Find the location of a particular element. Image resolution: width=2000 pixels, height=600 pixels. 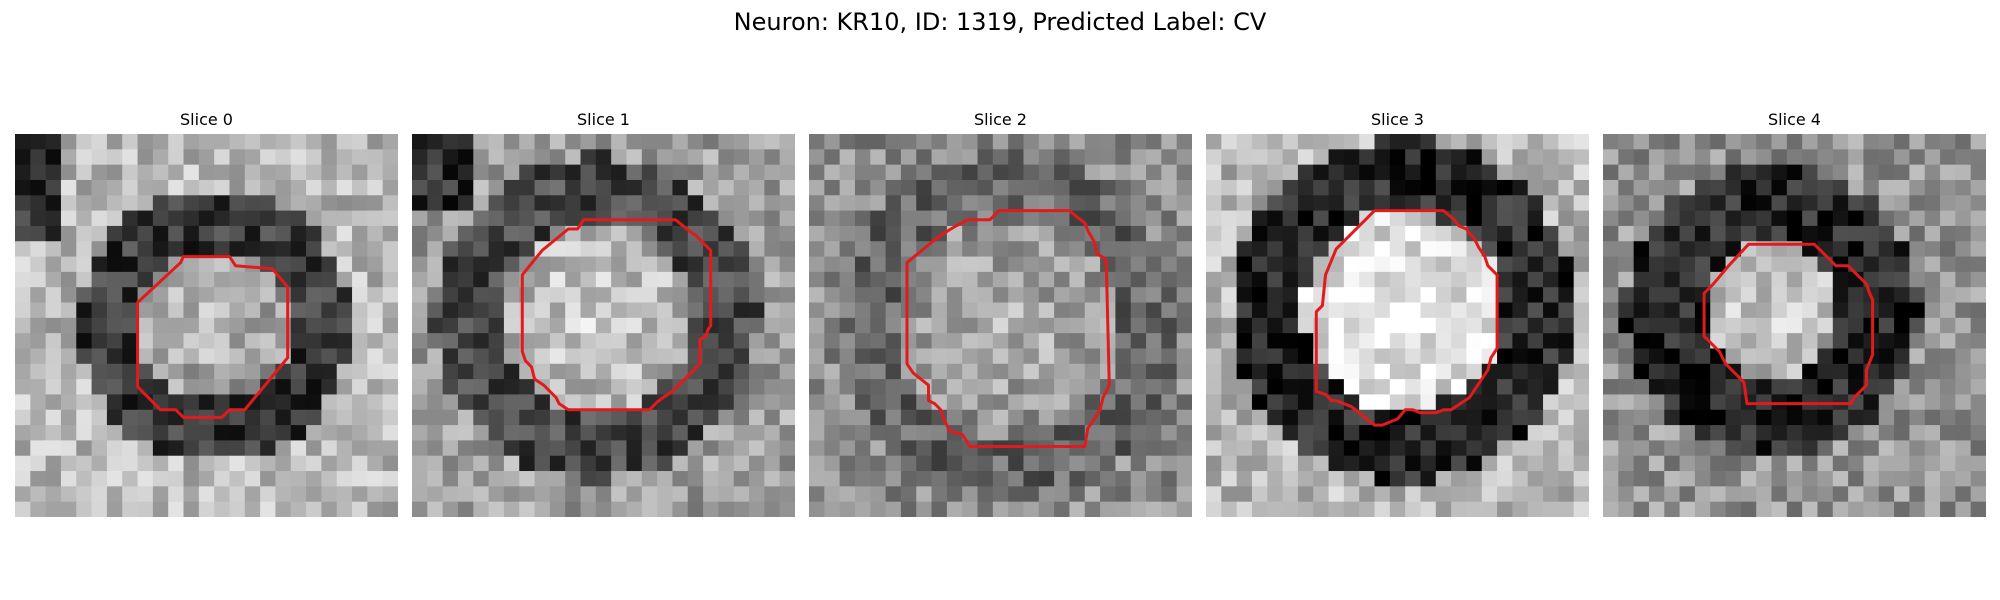

slice-panel-3: Slice 3 is located at coordinates (1397, 313).